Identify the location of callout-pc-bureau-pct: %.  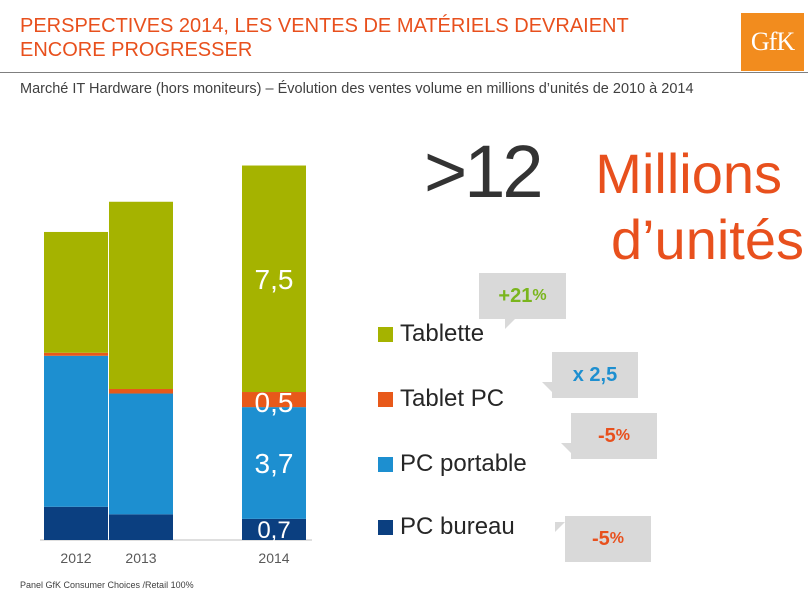
(617, 538).